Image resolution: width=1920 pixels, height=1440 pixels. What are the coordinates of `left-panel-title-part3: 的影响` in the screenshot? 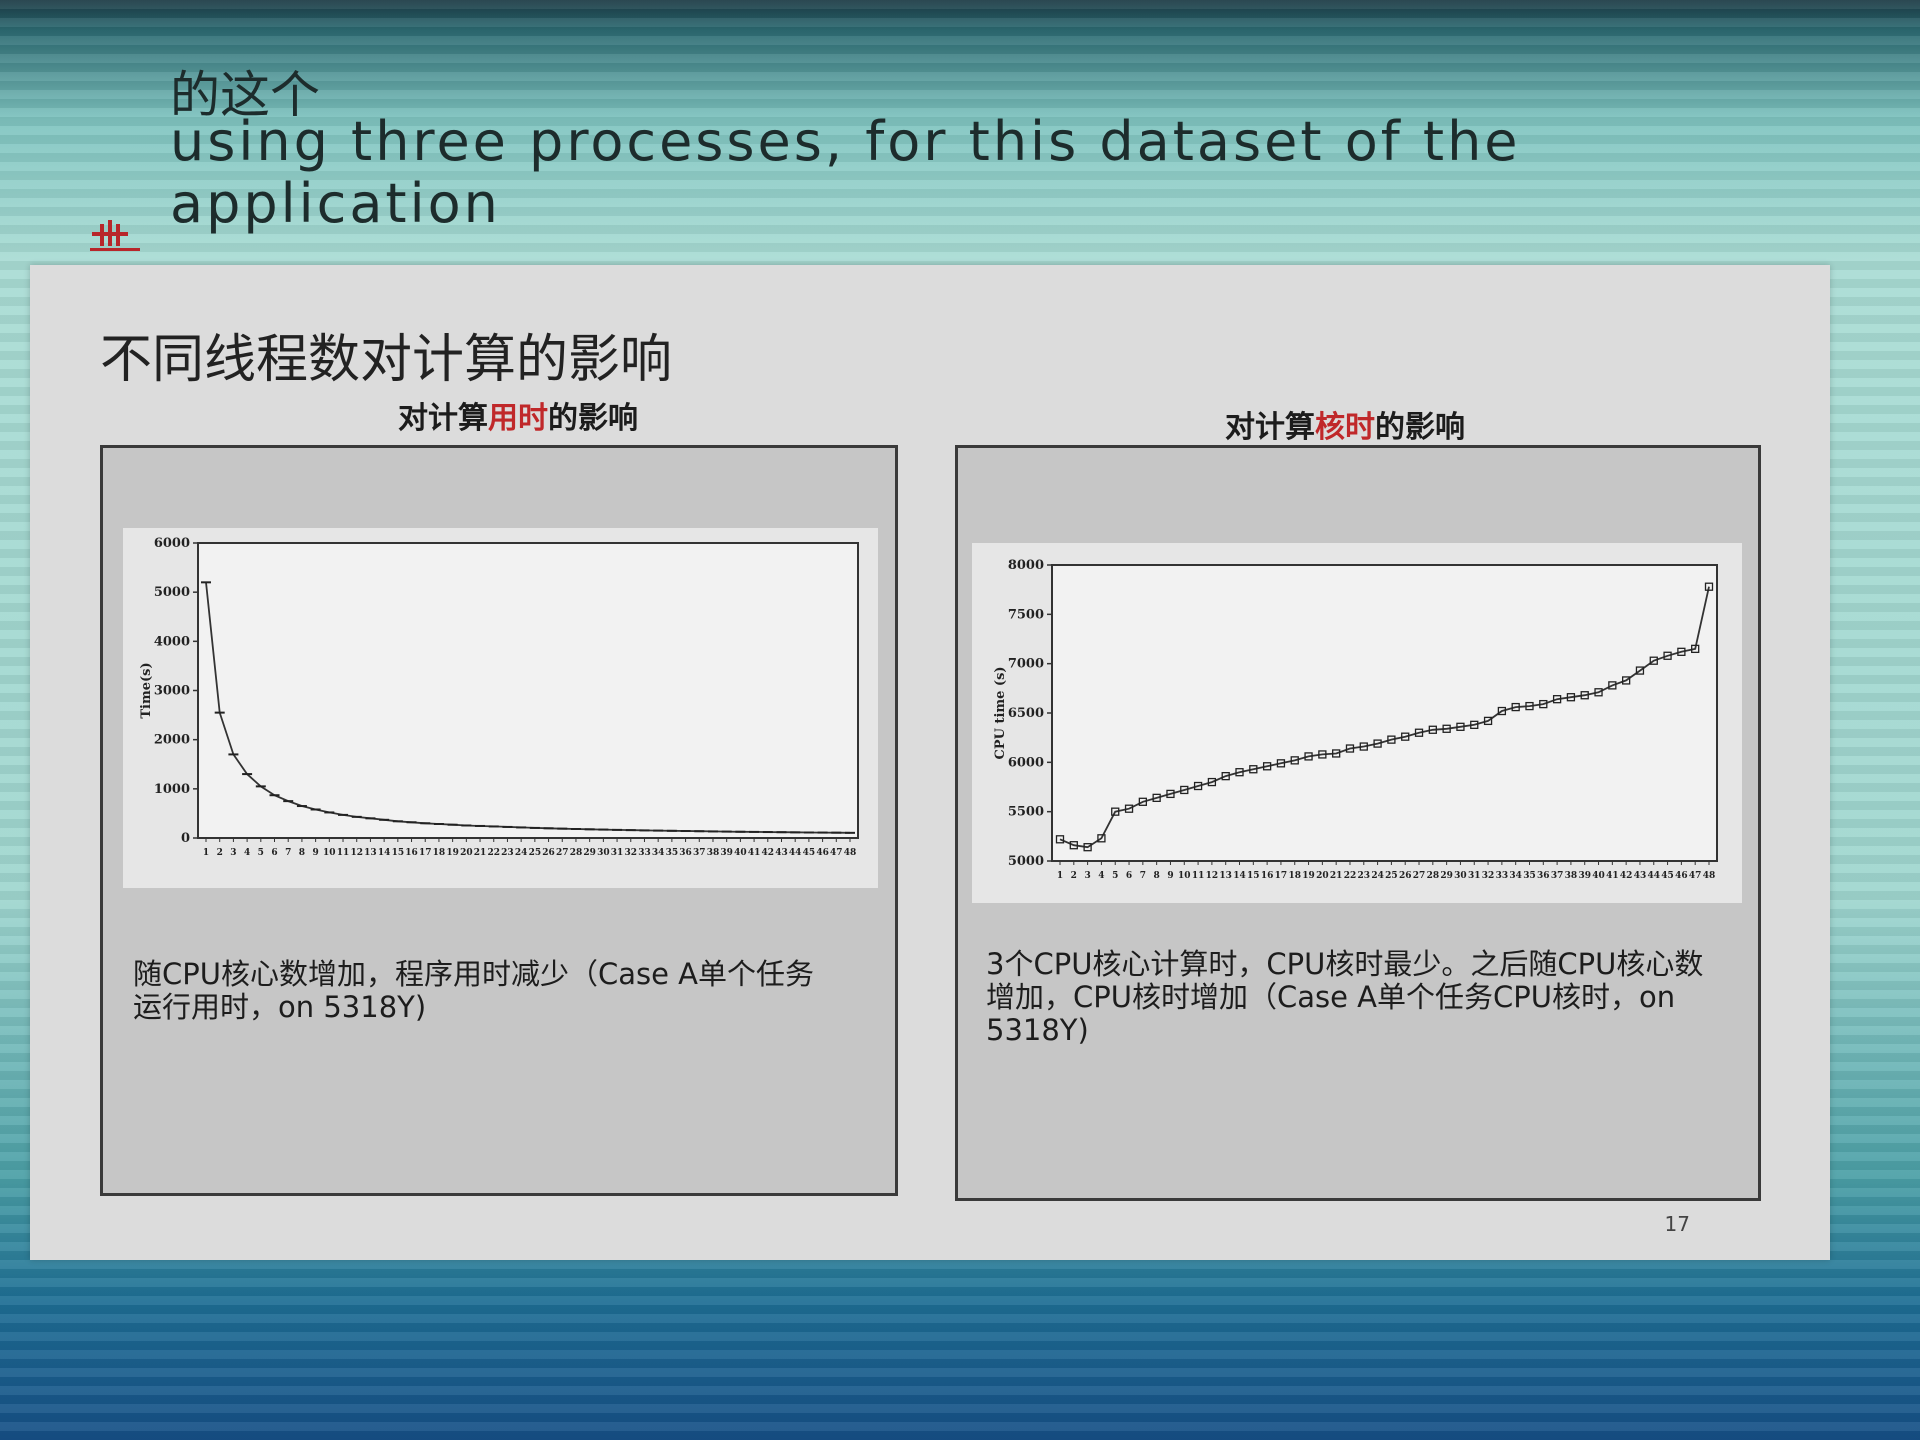 It's located at (593, 418).